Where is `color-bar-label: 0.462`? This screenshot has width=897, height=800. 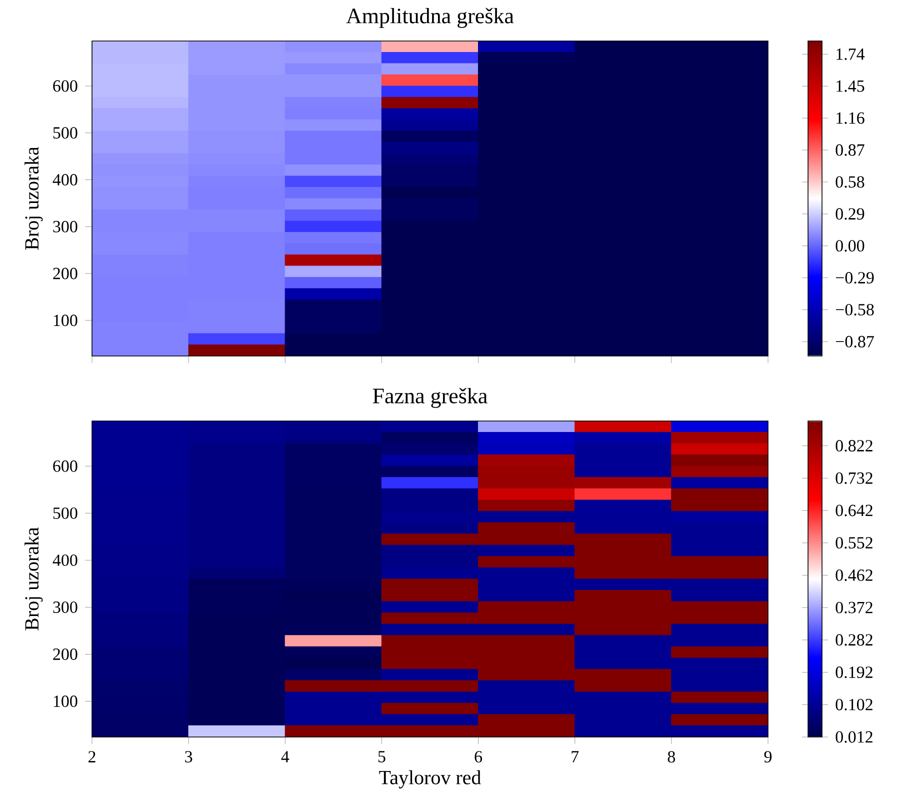 color-bar-label: 0.462 is located at coordinates (854, 575).